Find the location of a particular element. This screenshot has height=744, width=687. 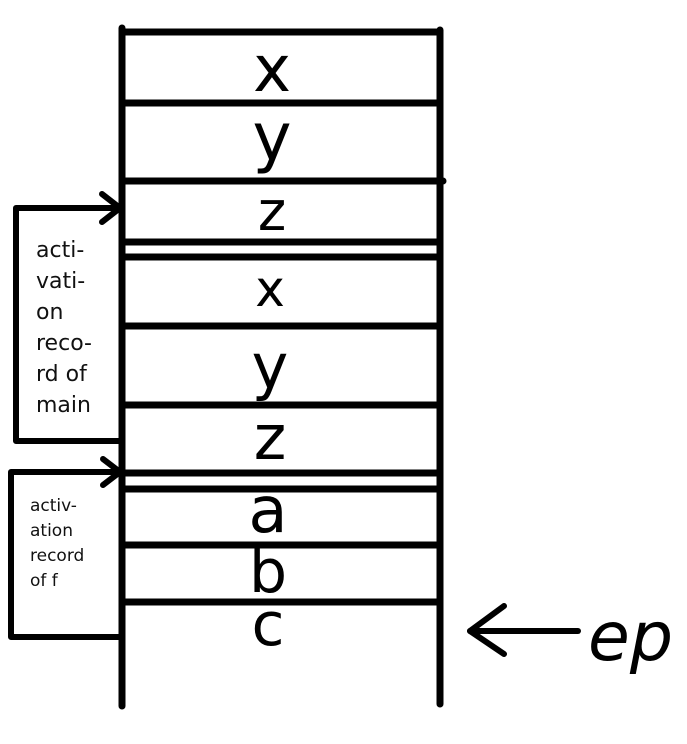

stack-cells: x y z x y z a b c is located at coordinates (269, 346).